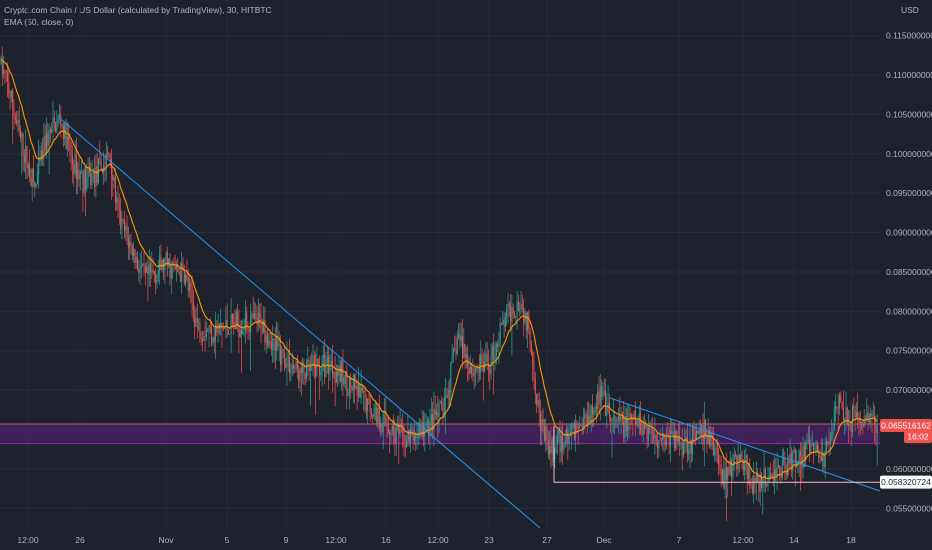 The width and height of the screenshot is (932, 550). I want to click on indicator-legend: EMA (50, close, 0), so click(39, 22).